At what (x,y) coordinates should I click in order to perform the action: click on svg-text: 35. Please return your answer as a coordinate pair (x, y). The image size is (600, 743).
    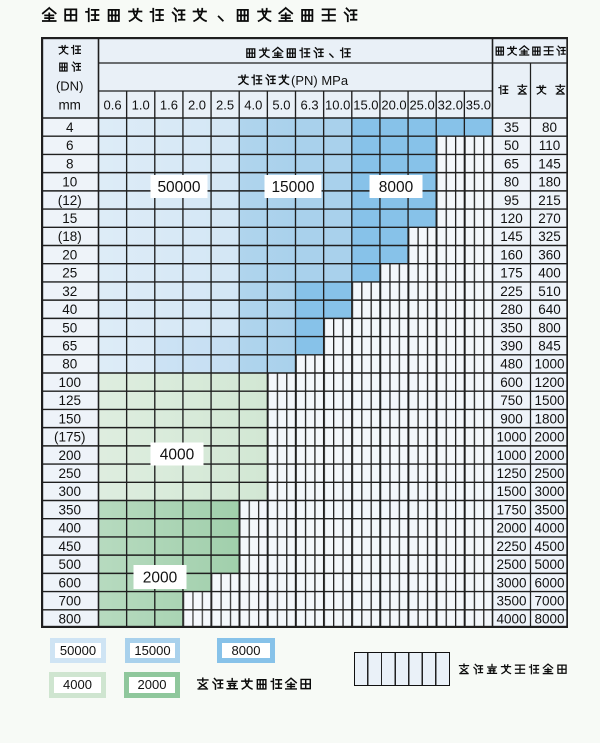
    Looking at the image, I should click on (510, 127).